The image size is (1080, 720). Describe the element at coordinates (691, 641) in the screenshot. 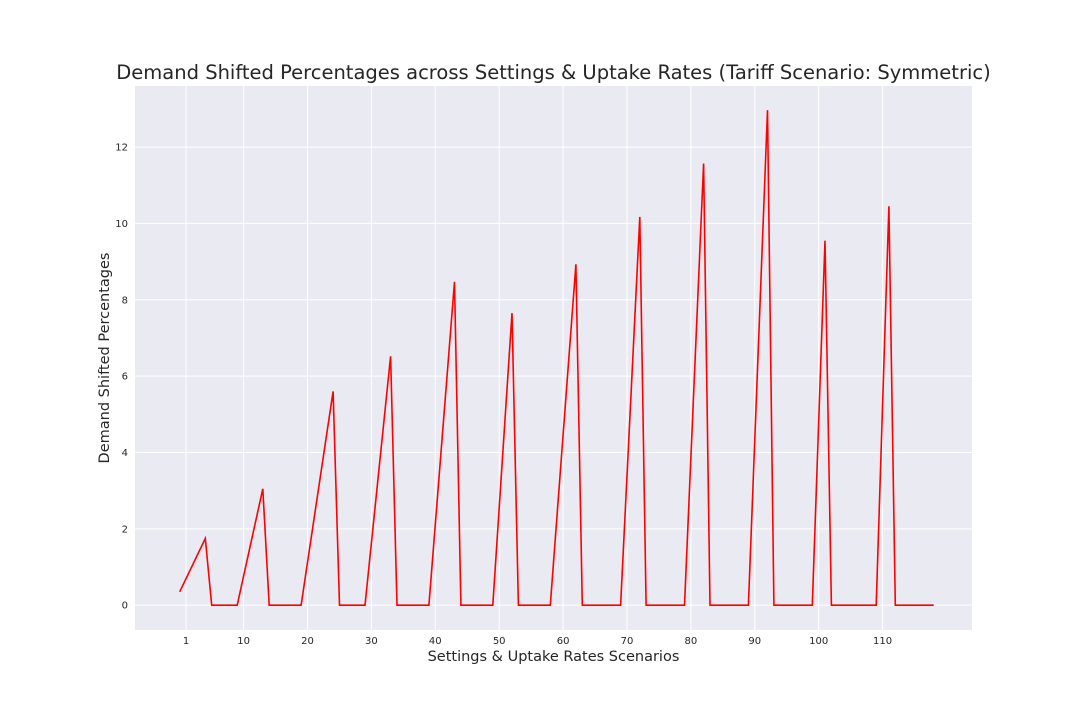

I see `x-tick-label: 80` at that location.